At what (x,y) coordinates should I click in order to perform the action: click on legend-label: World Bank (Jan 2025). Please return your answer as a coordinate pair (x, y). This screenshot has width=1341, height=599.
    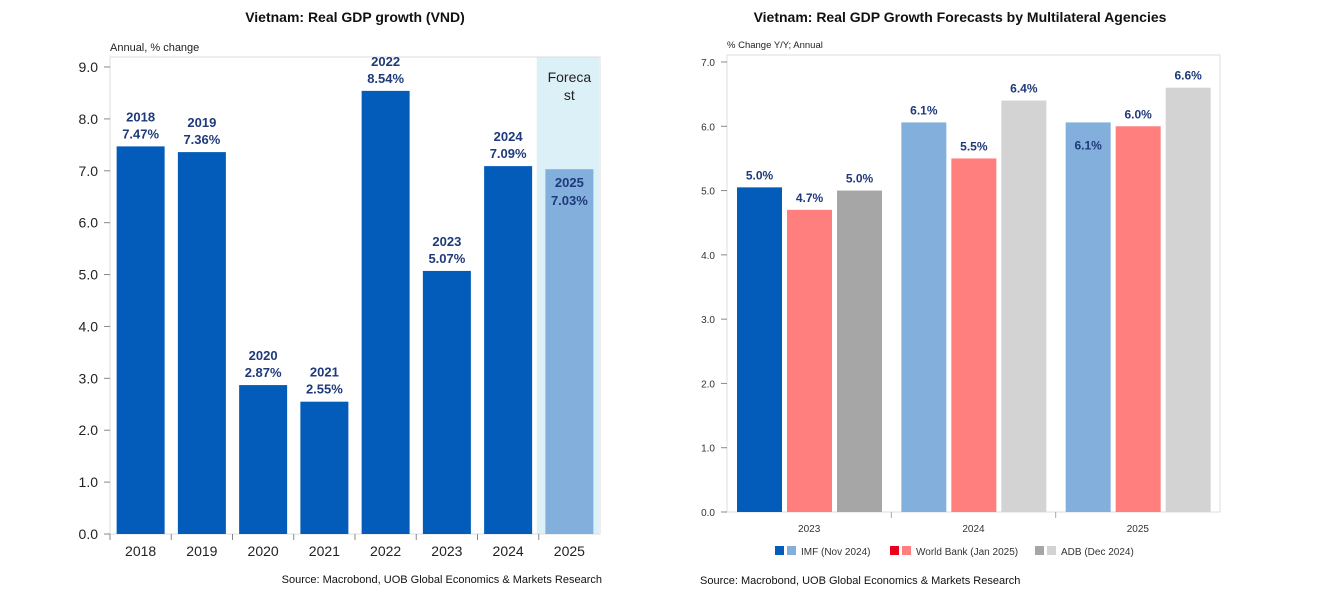
    Looking at the image, I should click on (967, 552).